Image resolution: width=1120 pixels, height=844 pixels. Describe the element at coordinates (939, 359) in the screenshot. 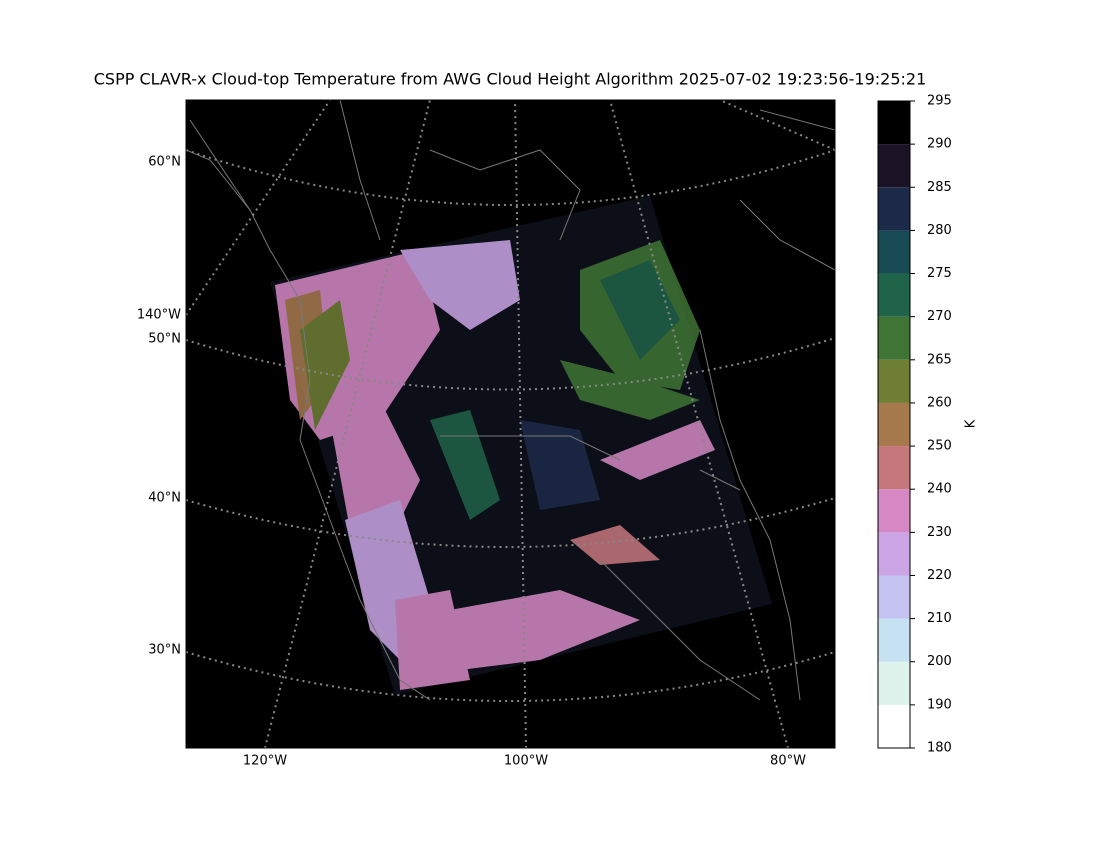

I see `colorbar-tick-label: 265` at that location.